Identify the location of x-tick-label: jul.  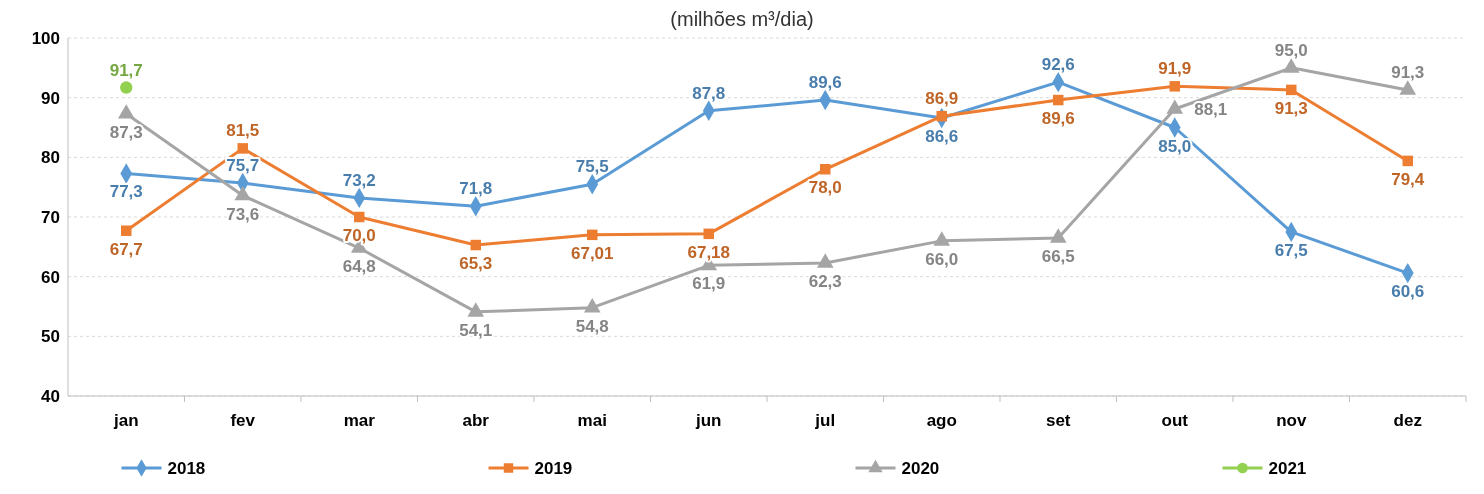
(825, 420).